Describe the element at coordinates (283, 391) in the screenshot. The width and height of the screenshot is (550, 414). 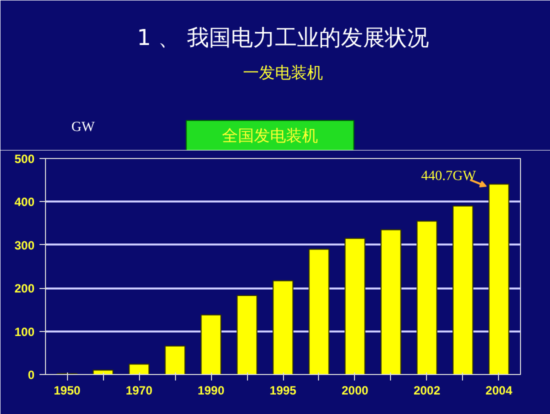
I see `x-tick-label: 1995` at that location.